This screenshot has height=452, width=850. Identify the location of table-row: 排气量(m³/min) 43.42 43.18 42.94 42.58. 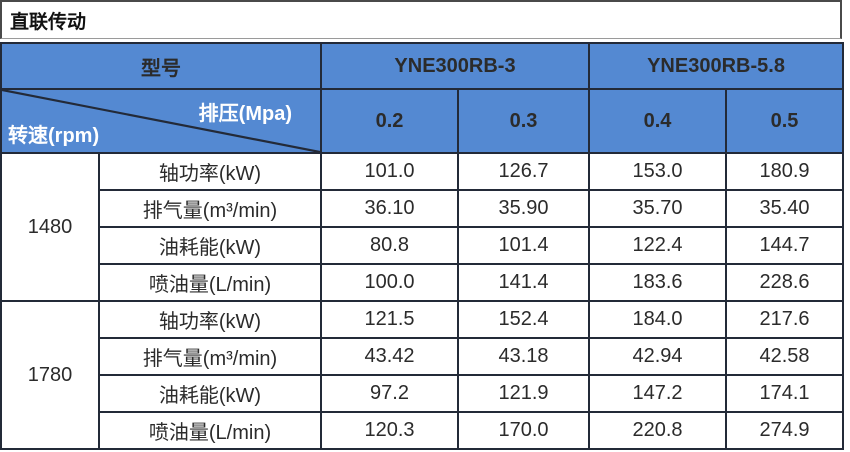
(423, 356).